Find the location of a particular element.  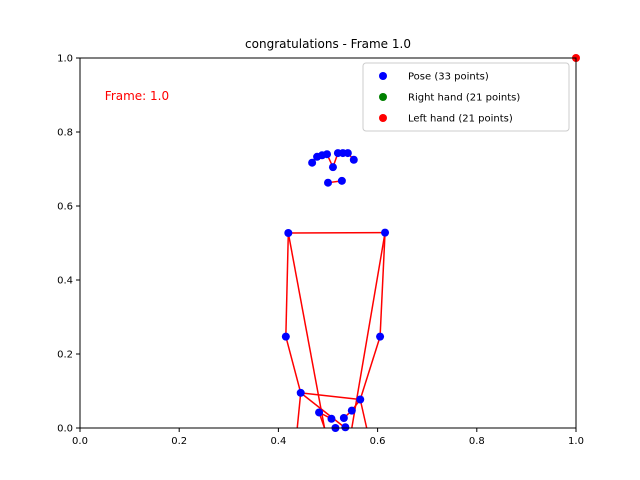

legend-label: Left hand (21 points) is located at coordinates (460, 119).